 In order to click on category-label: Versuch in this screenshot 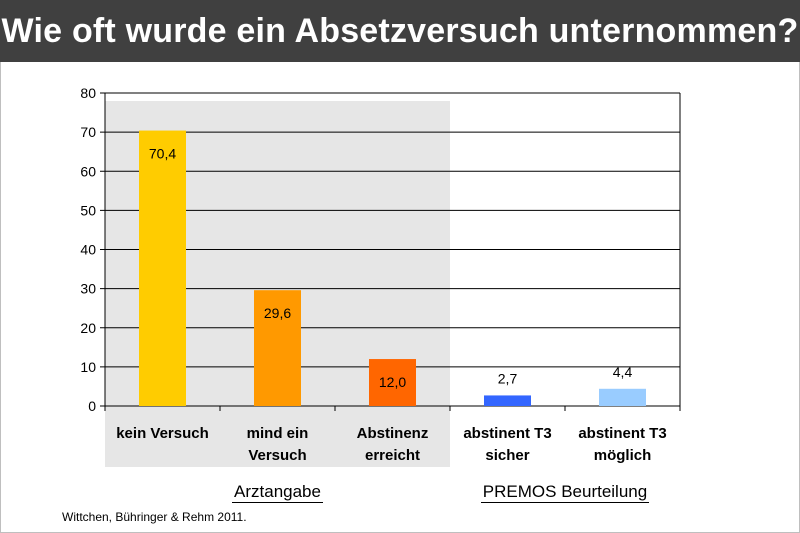, I will do `click(277, 455)`.